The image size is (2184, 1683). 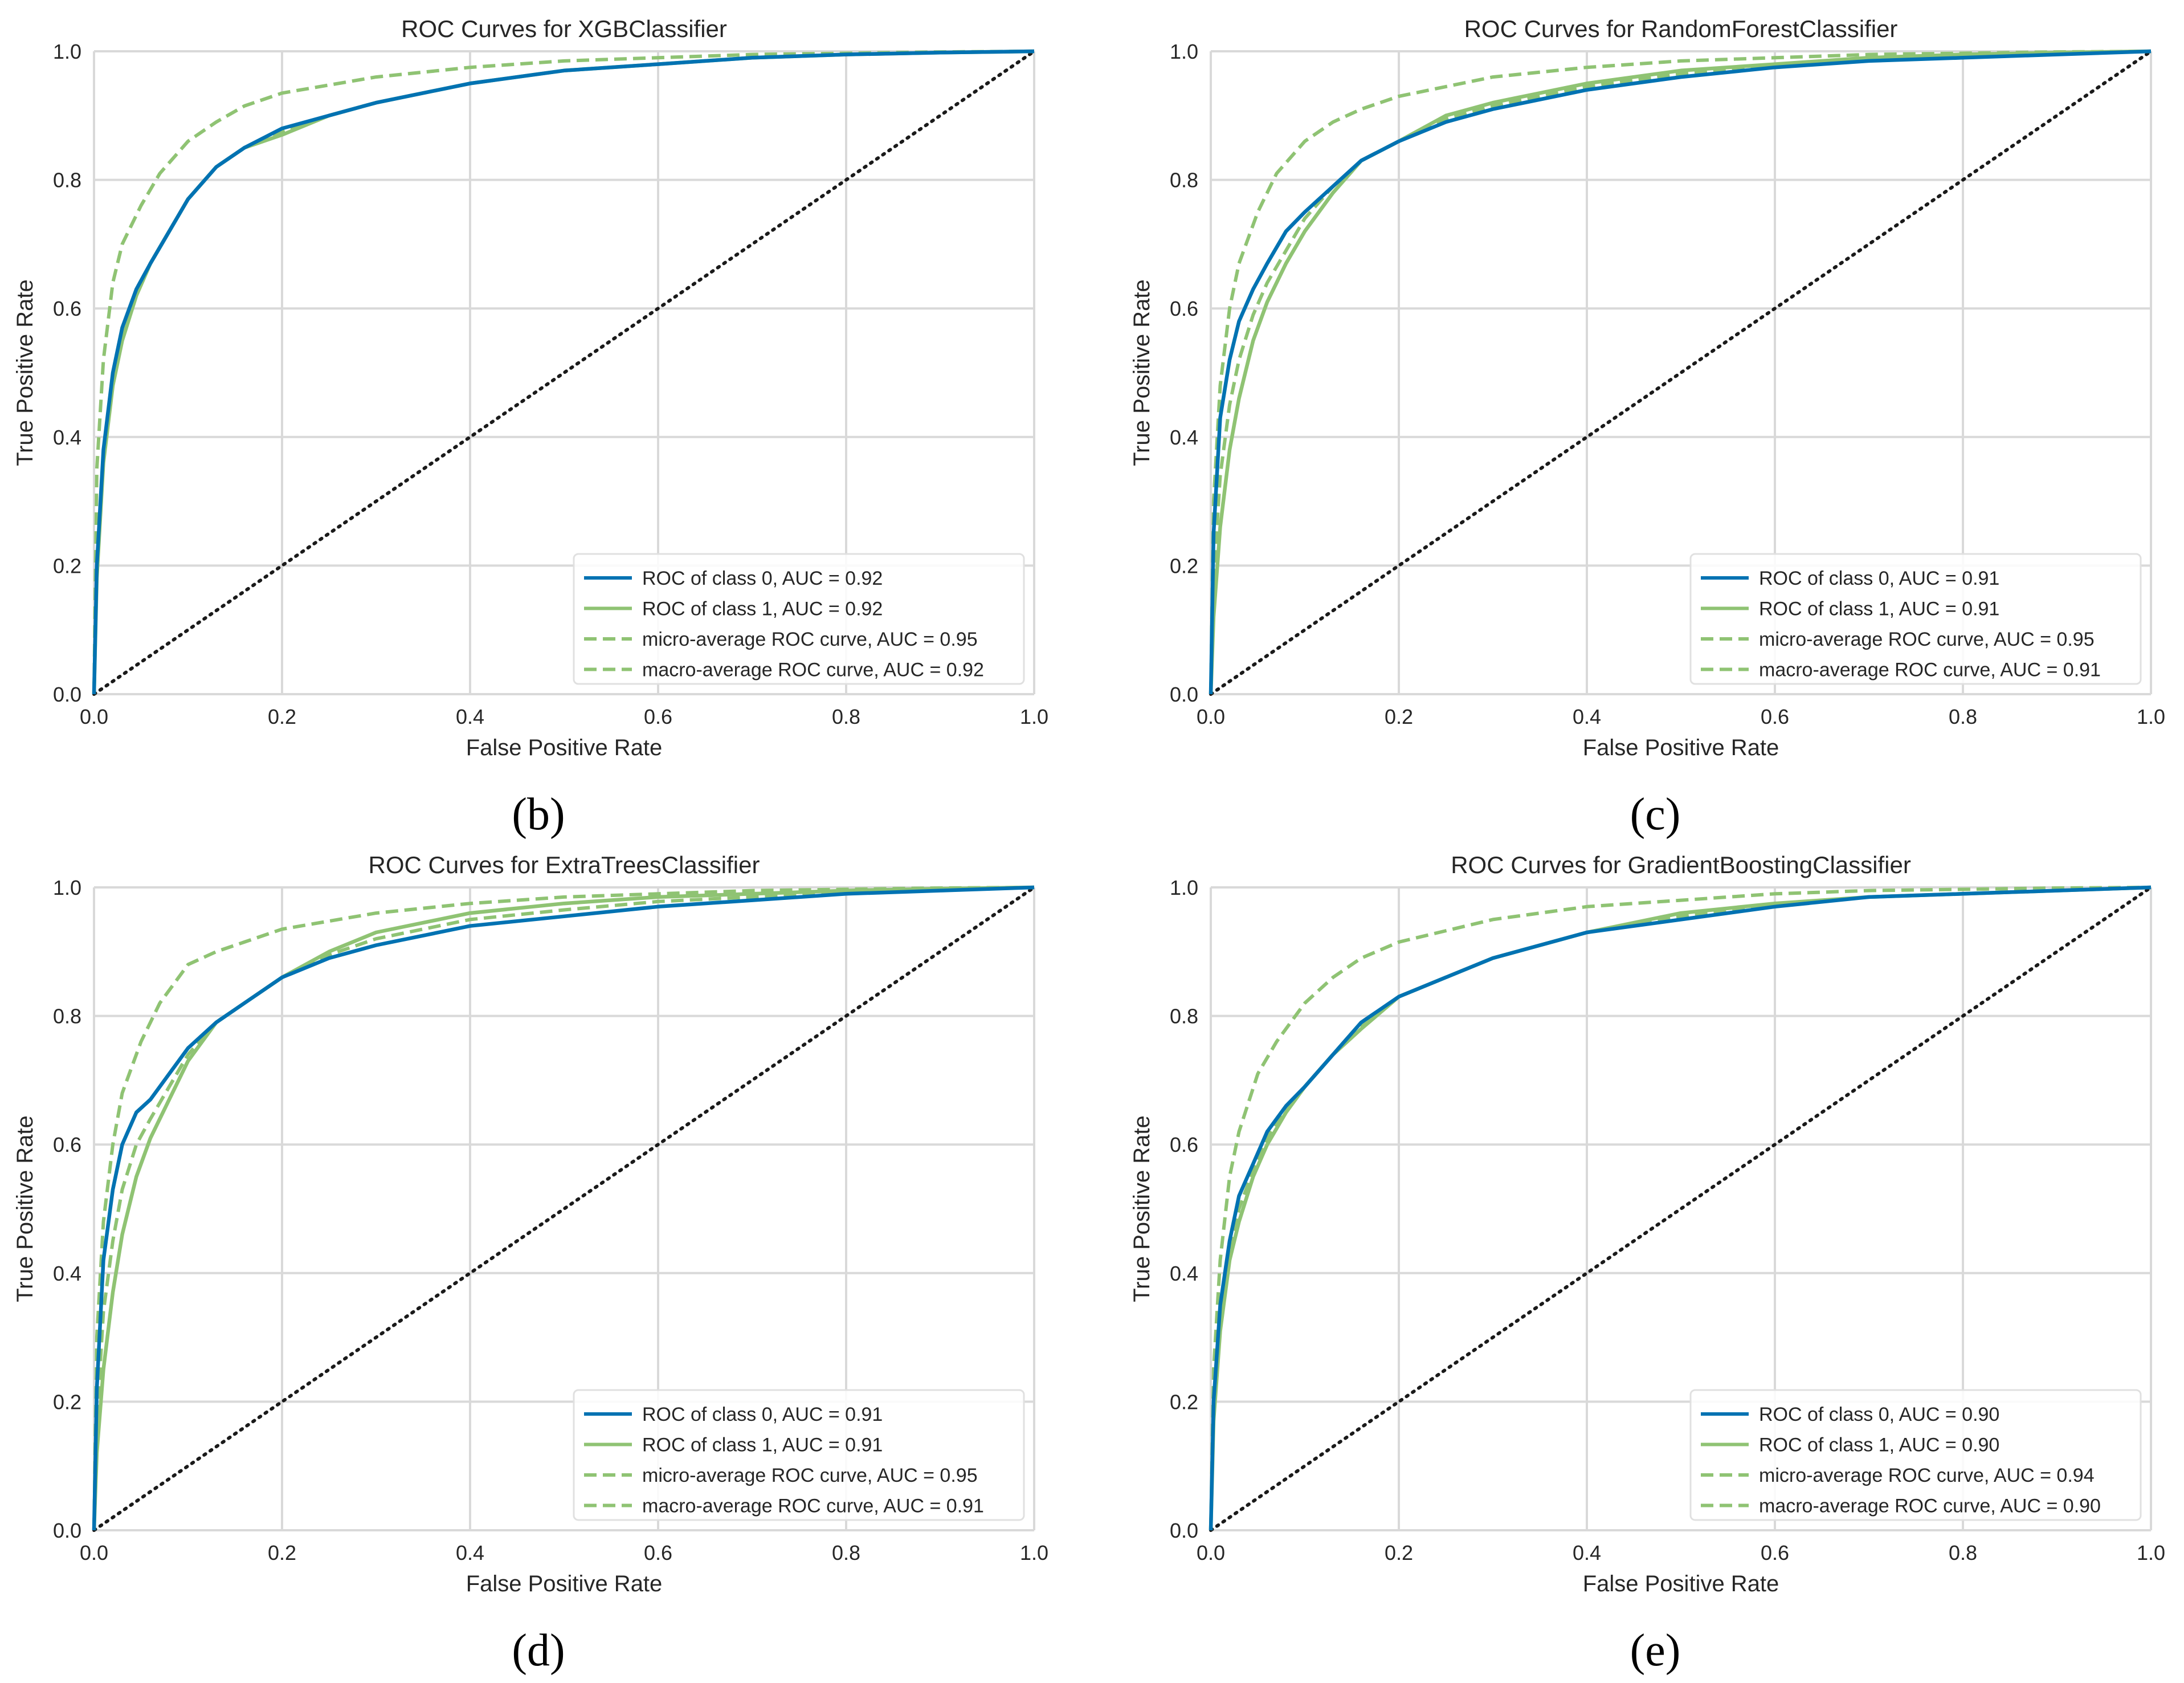 I want to click on legend-entry: macro-average ROC curve, AUC = 0.91, so click(x=813, y=1506).